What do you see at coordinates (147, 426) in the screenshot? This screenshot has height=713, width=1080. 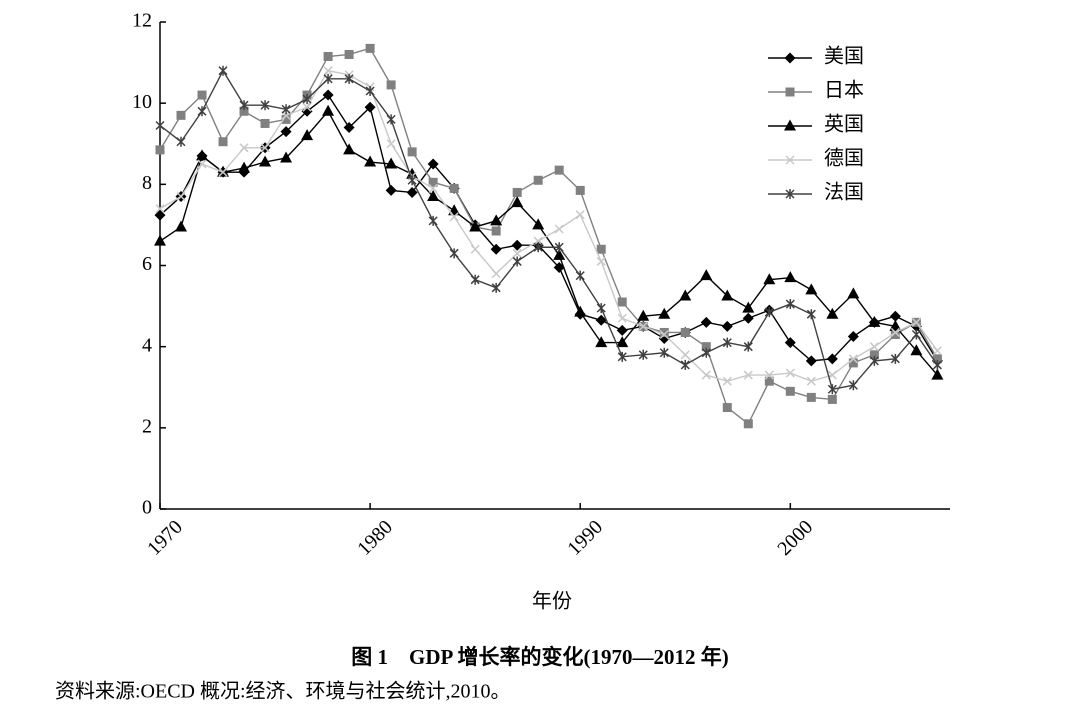 I see `y-tick-label: 2` at bounding box center [147, 426].